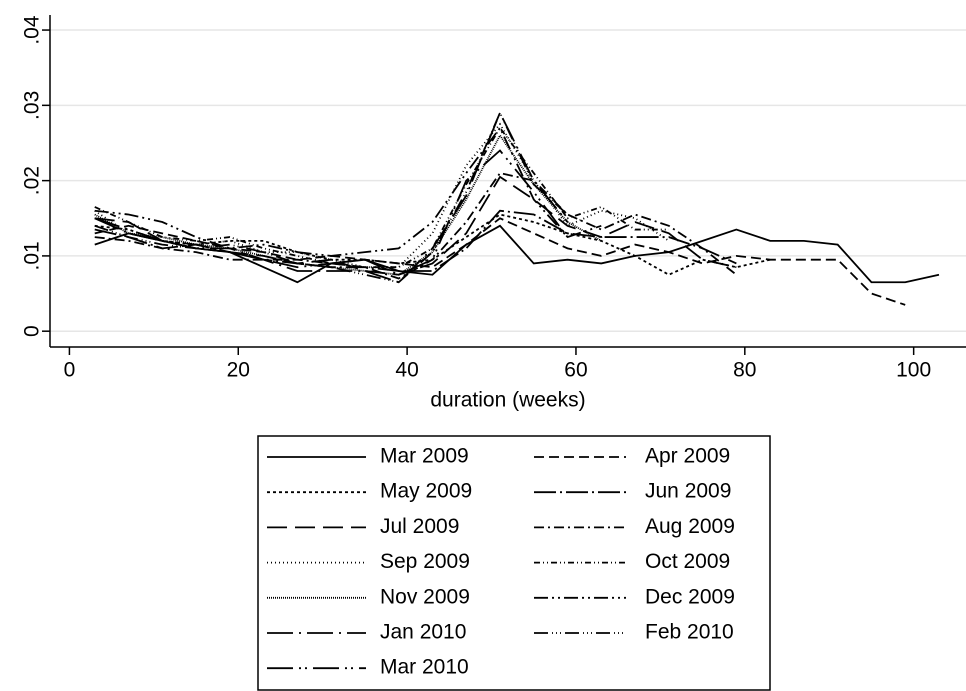  What do you see at coordinates (32, 30) in the screenshot?
I see `y-tick-label: .04` at bounding box center [32, 30].